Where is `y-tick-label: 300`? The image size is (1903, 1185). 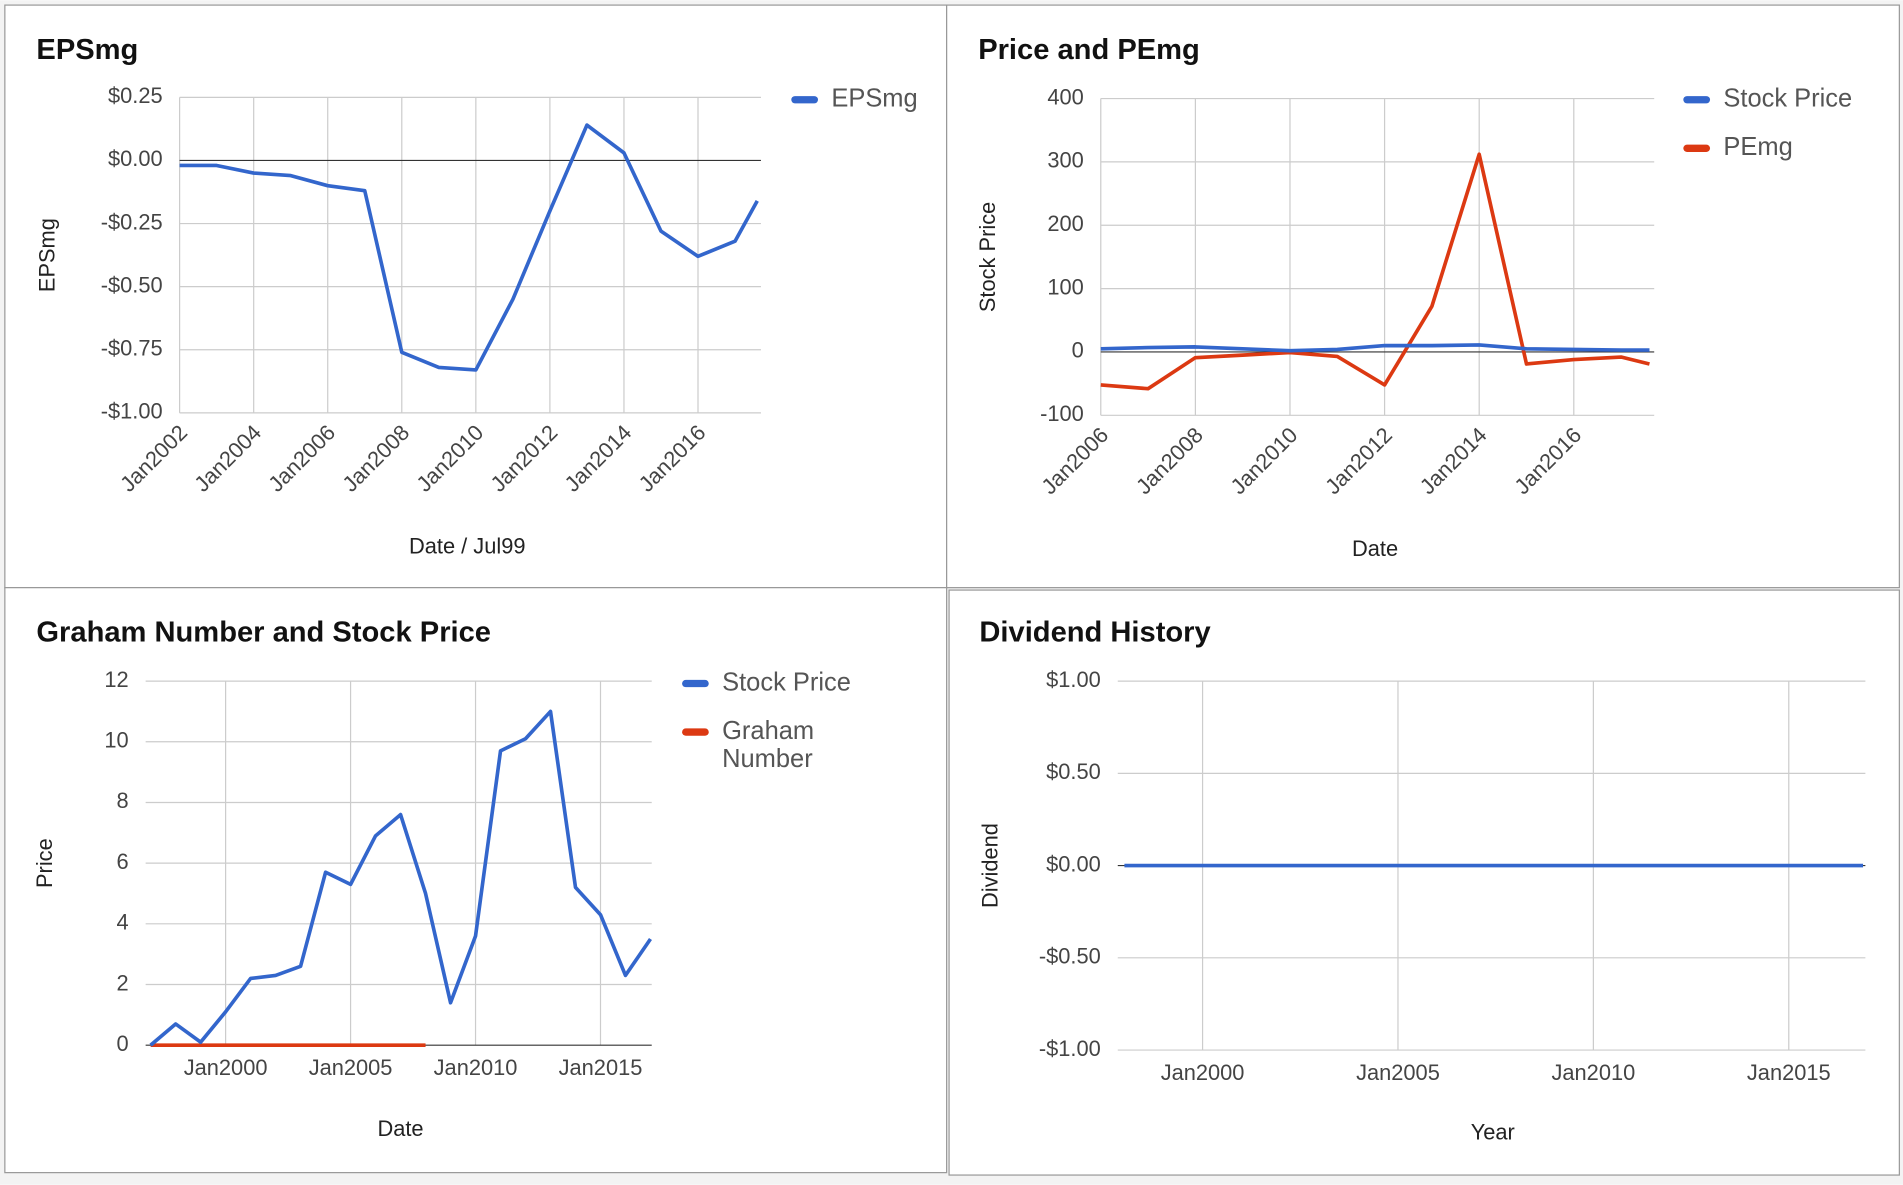
y-tick-label: 300 is located at coordinates (1065, 160).